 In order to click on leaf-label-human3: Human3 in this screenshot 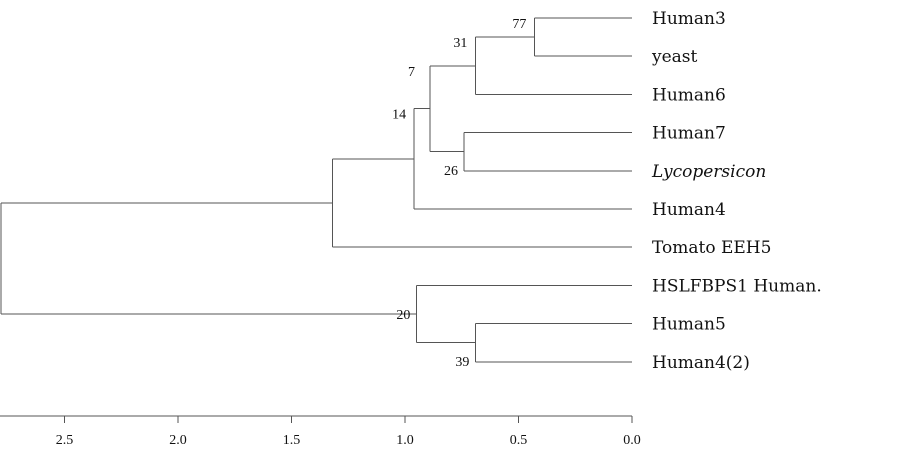, I will do `click(689, 19)`.